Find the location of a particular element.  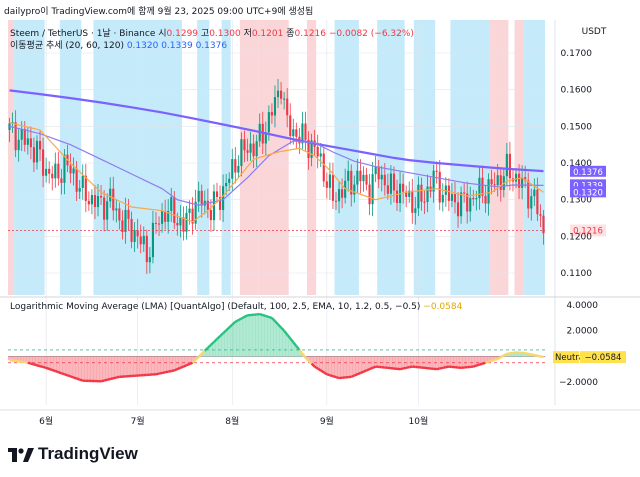

ma60-value: 0.1339 is located at coordinates (177, 46).